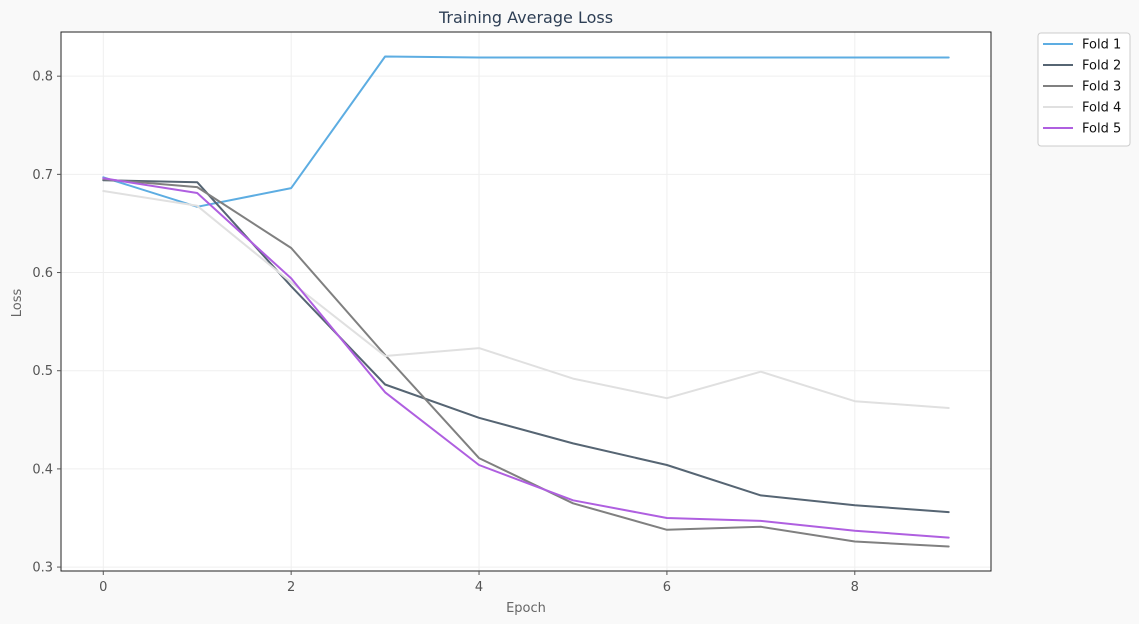 This screenshot has height=624, width=1139. I want to click on chart-title: Training Average Loss, so click(525, 17).